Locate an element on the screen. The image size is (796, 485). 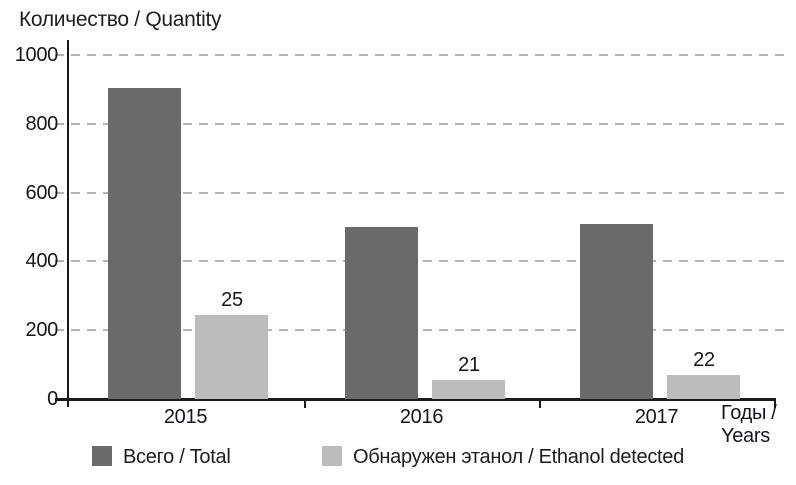
legend-swatch-ethanol-icon is located at coordinates (332, 456).